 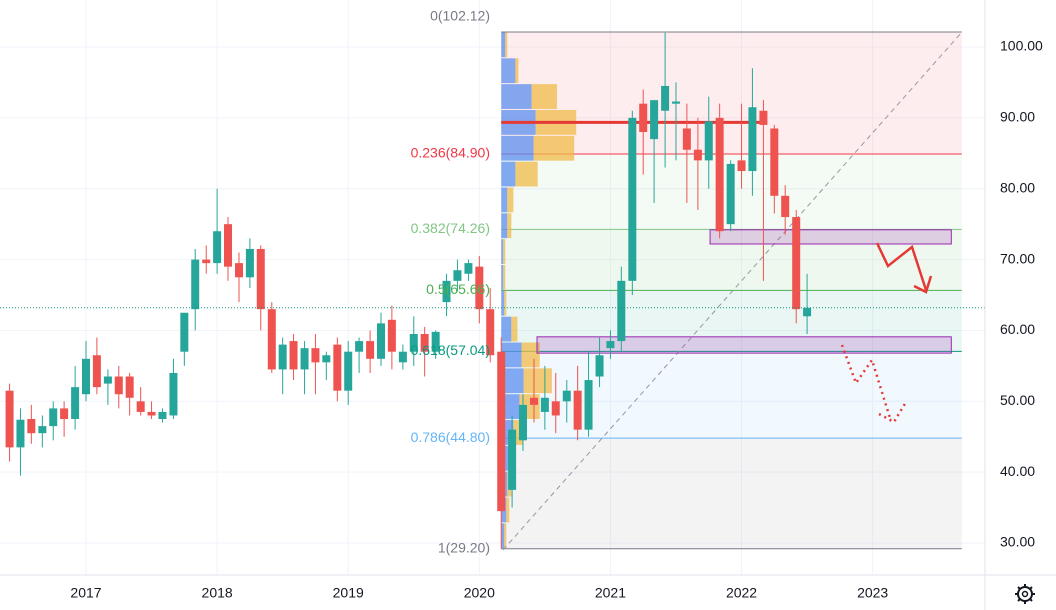 I want to click on fib-label: 0.5(65.66), so click(x=458, y=289).